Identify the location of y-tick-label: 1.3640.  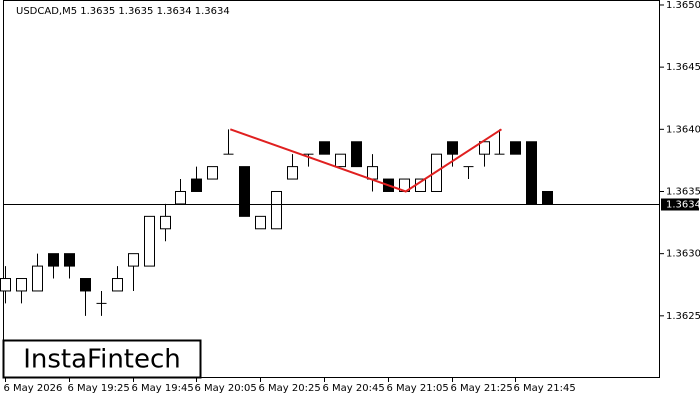
(683, 129).